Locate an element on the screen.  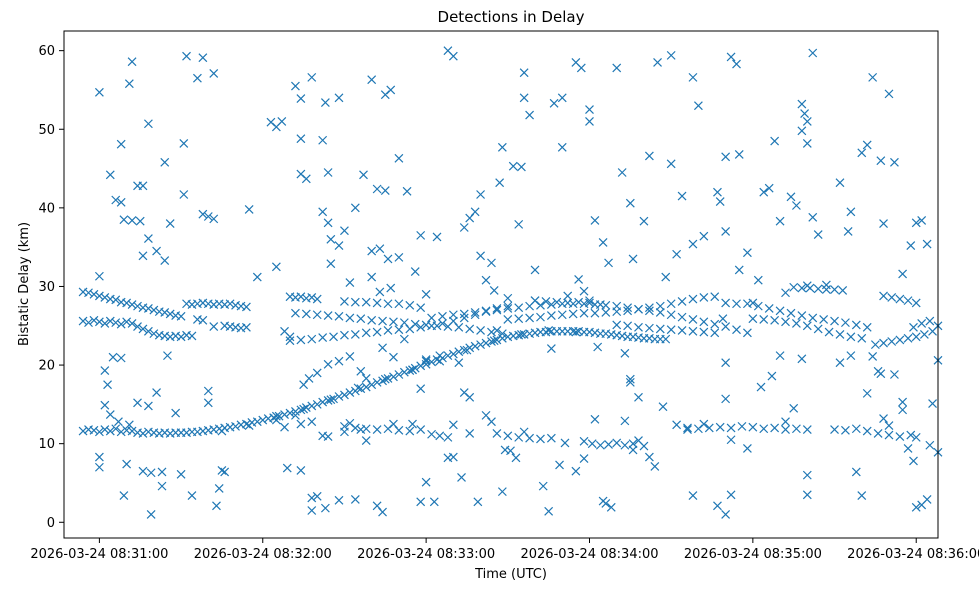
x-tick-label: 2026-03-24 08:31:00 is located at coordinates (99, 554).